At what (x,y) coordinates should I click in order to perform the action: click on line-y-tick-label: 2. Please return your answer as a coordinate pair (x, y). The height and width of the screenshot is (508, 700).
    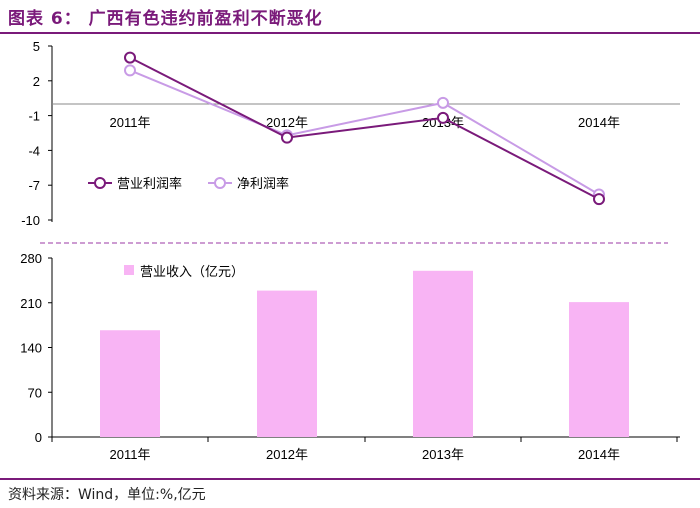
    Looking at the image, I should click on (36, 81).